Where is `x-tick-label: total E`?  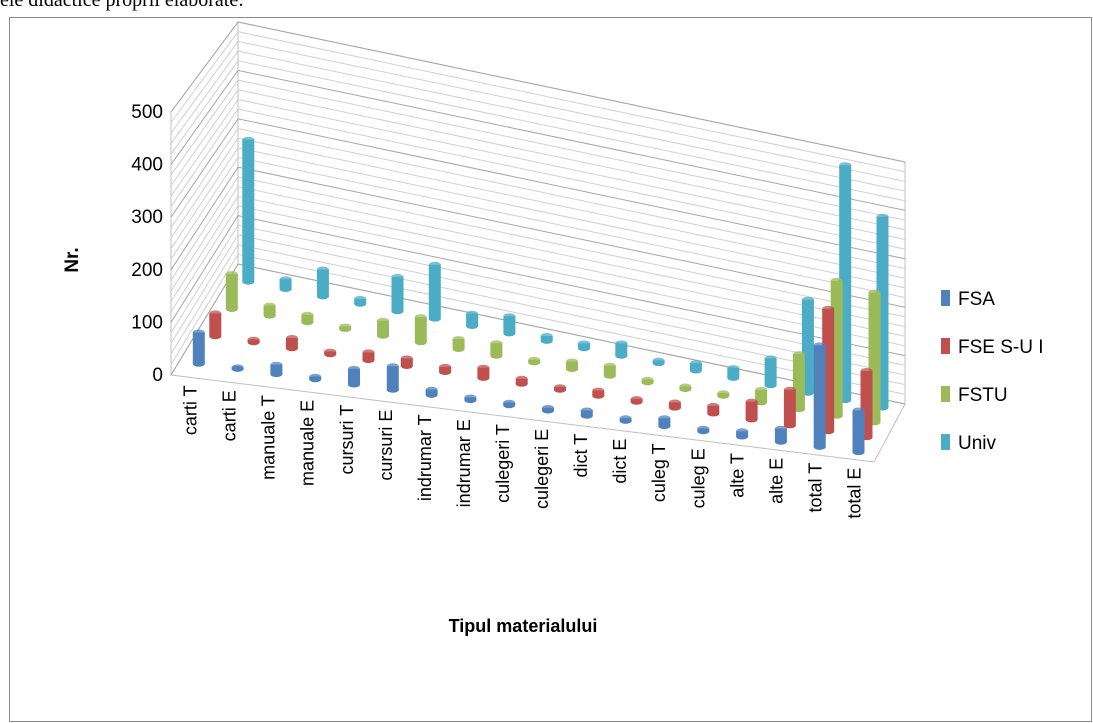
x-tick-label: total E is located at coordinates (855, 493).